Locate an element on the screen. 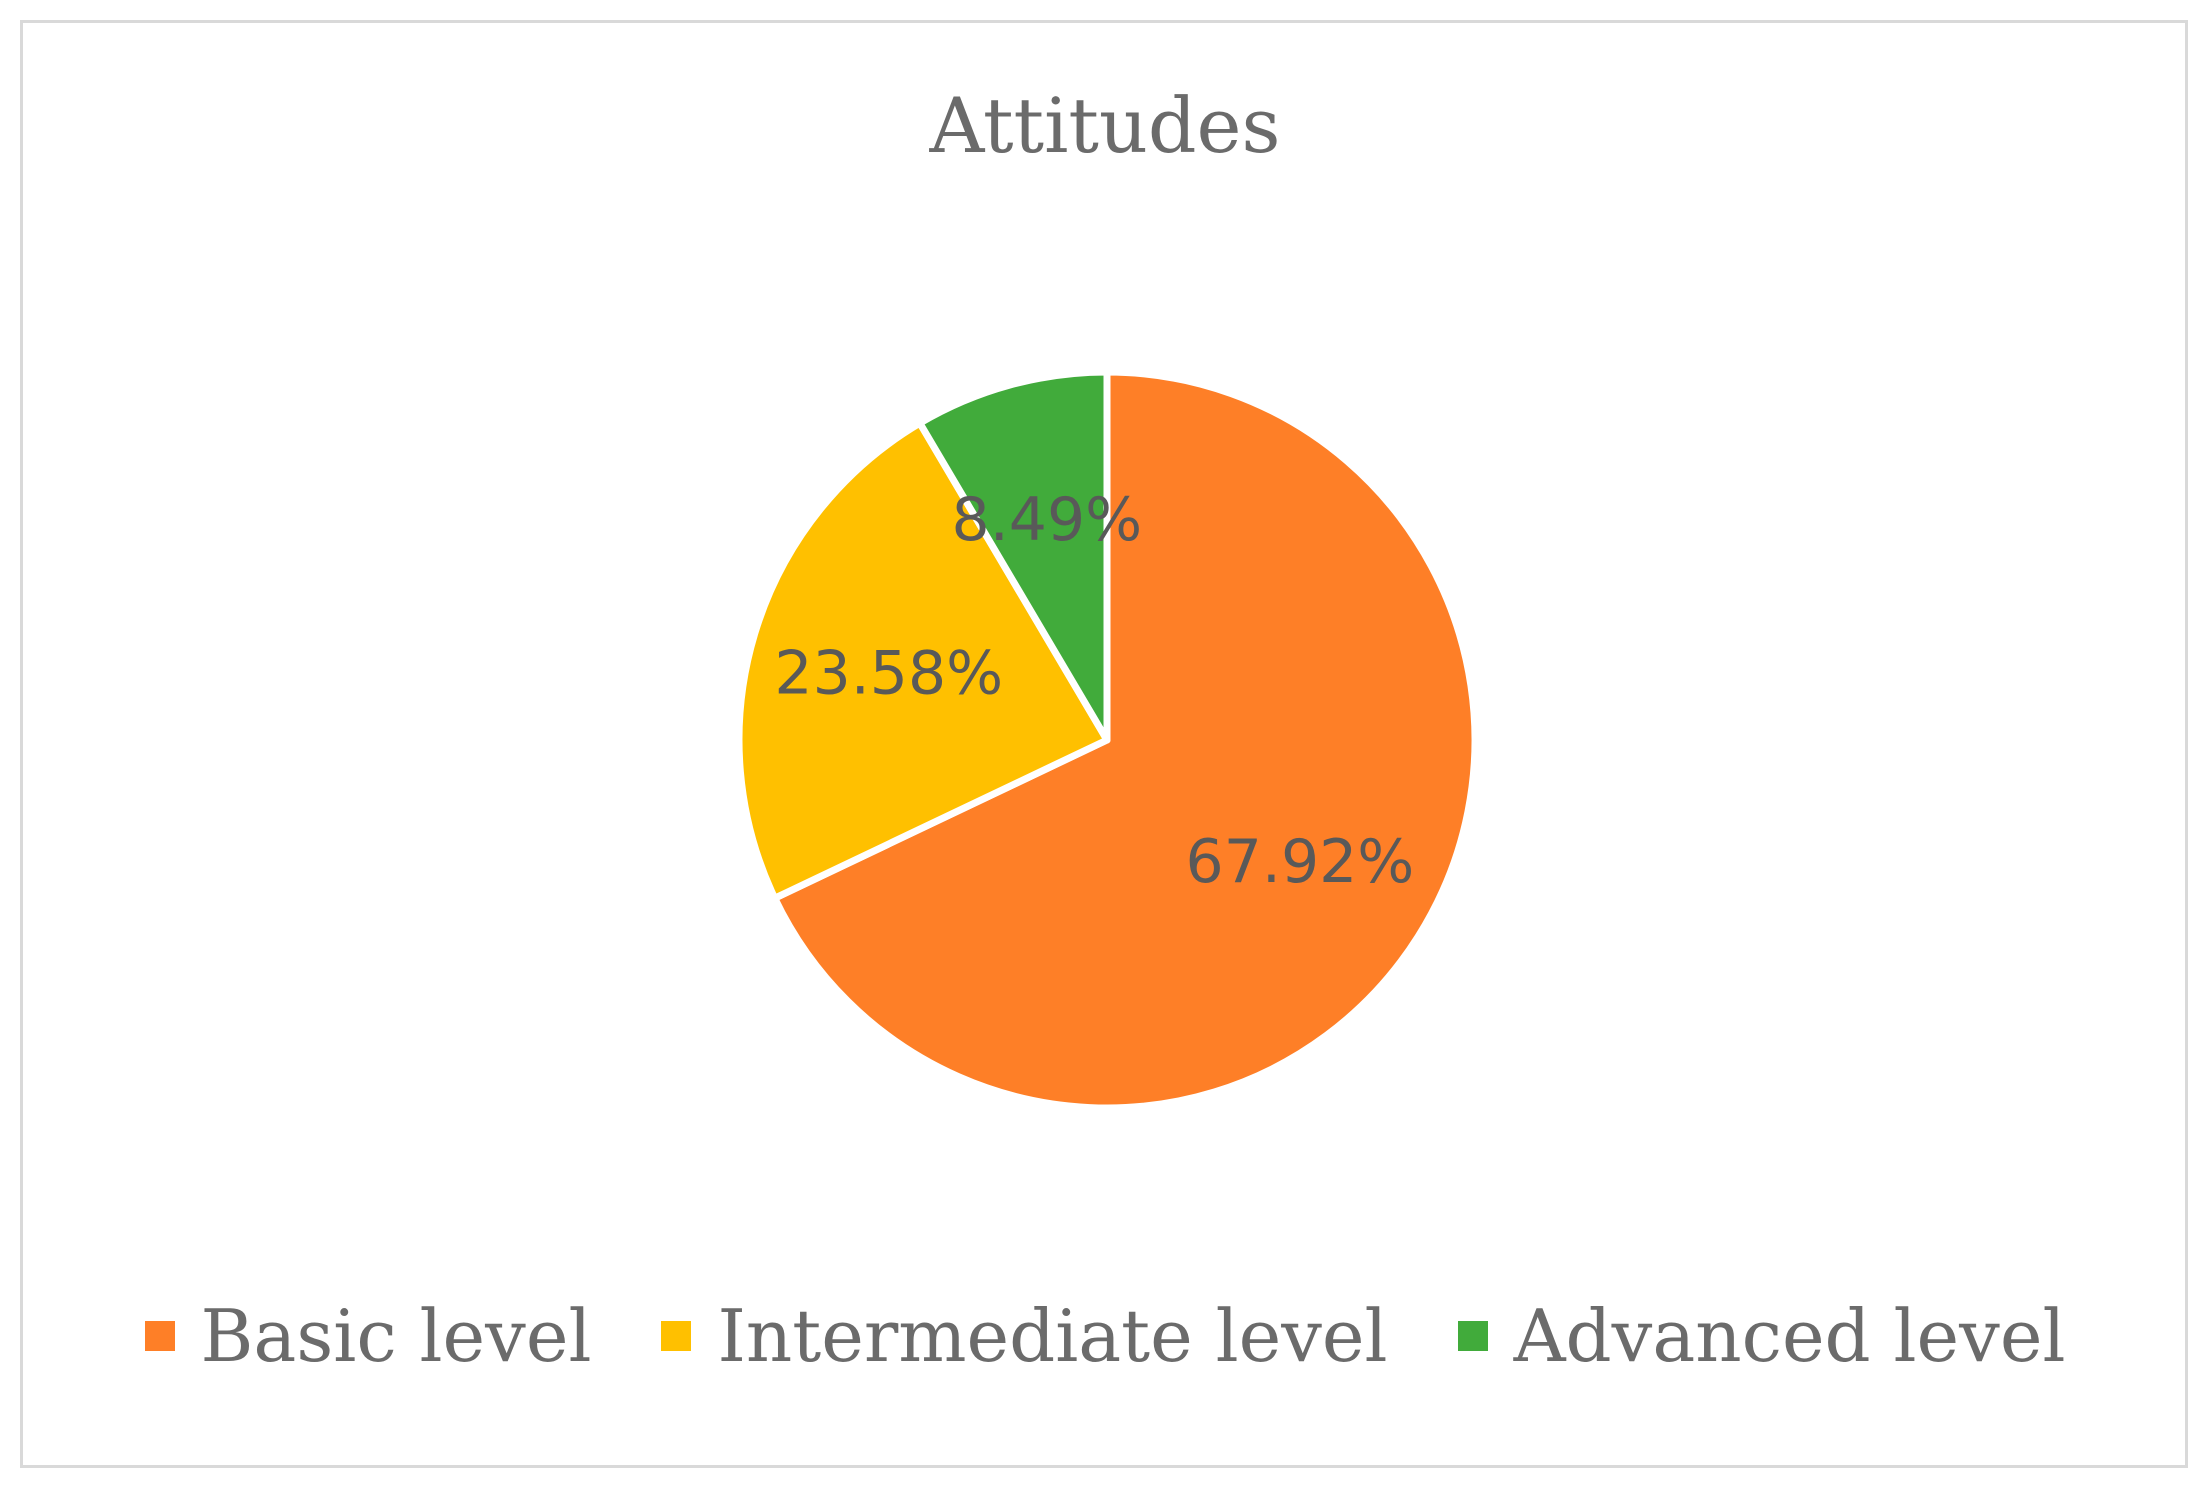  legend-item-basic-level: Basic level is located at coordinates (368, 1336).